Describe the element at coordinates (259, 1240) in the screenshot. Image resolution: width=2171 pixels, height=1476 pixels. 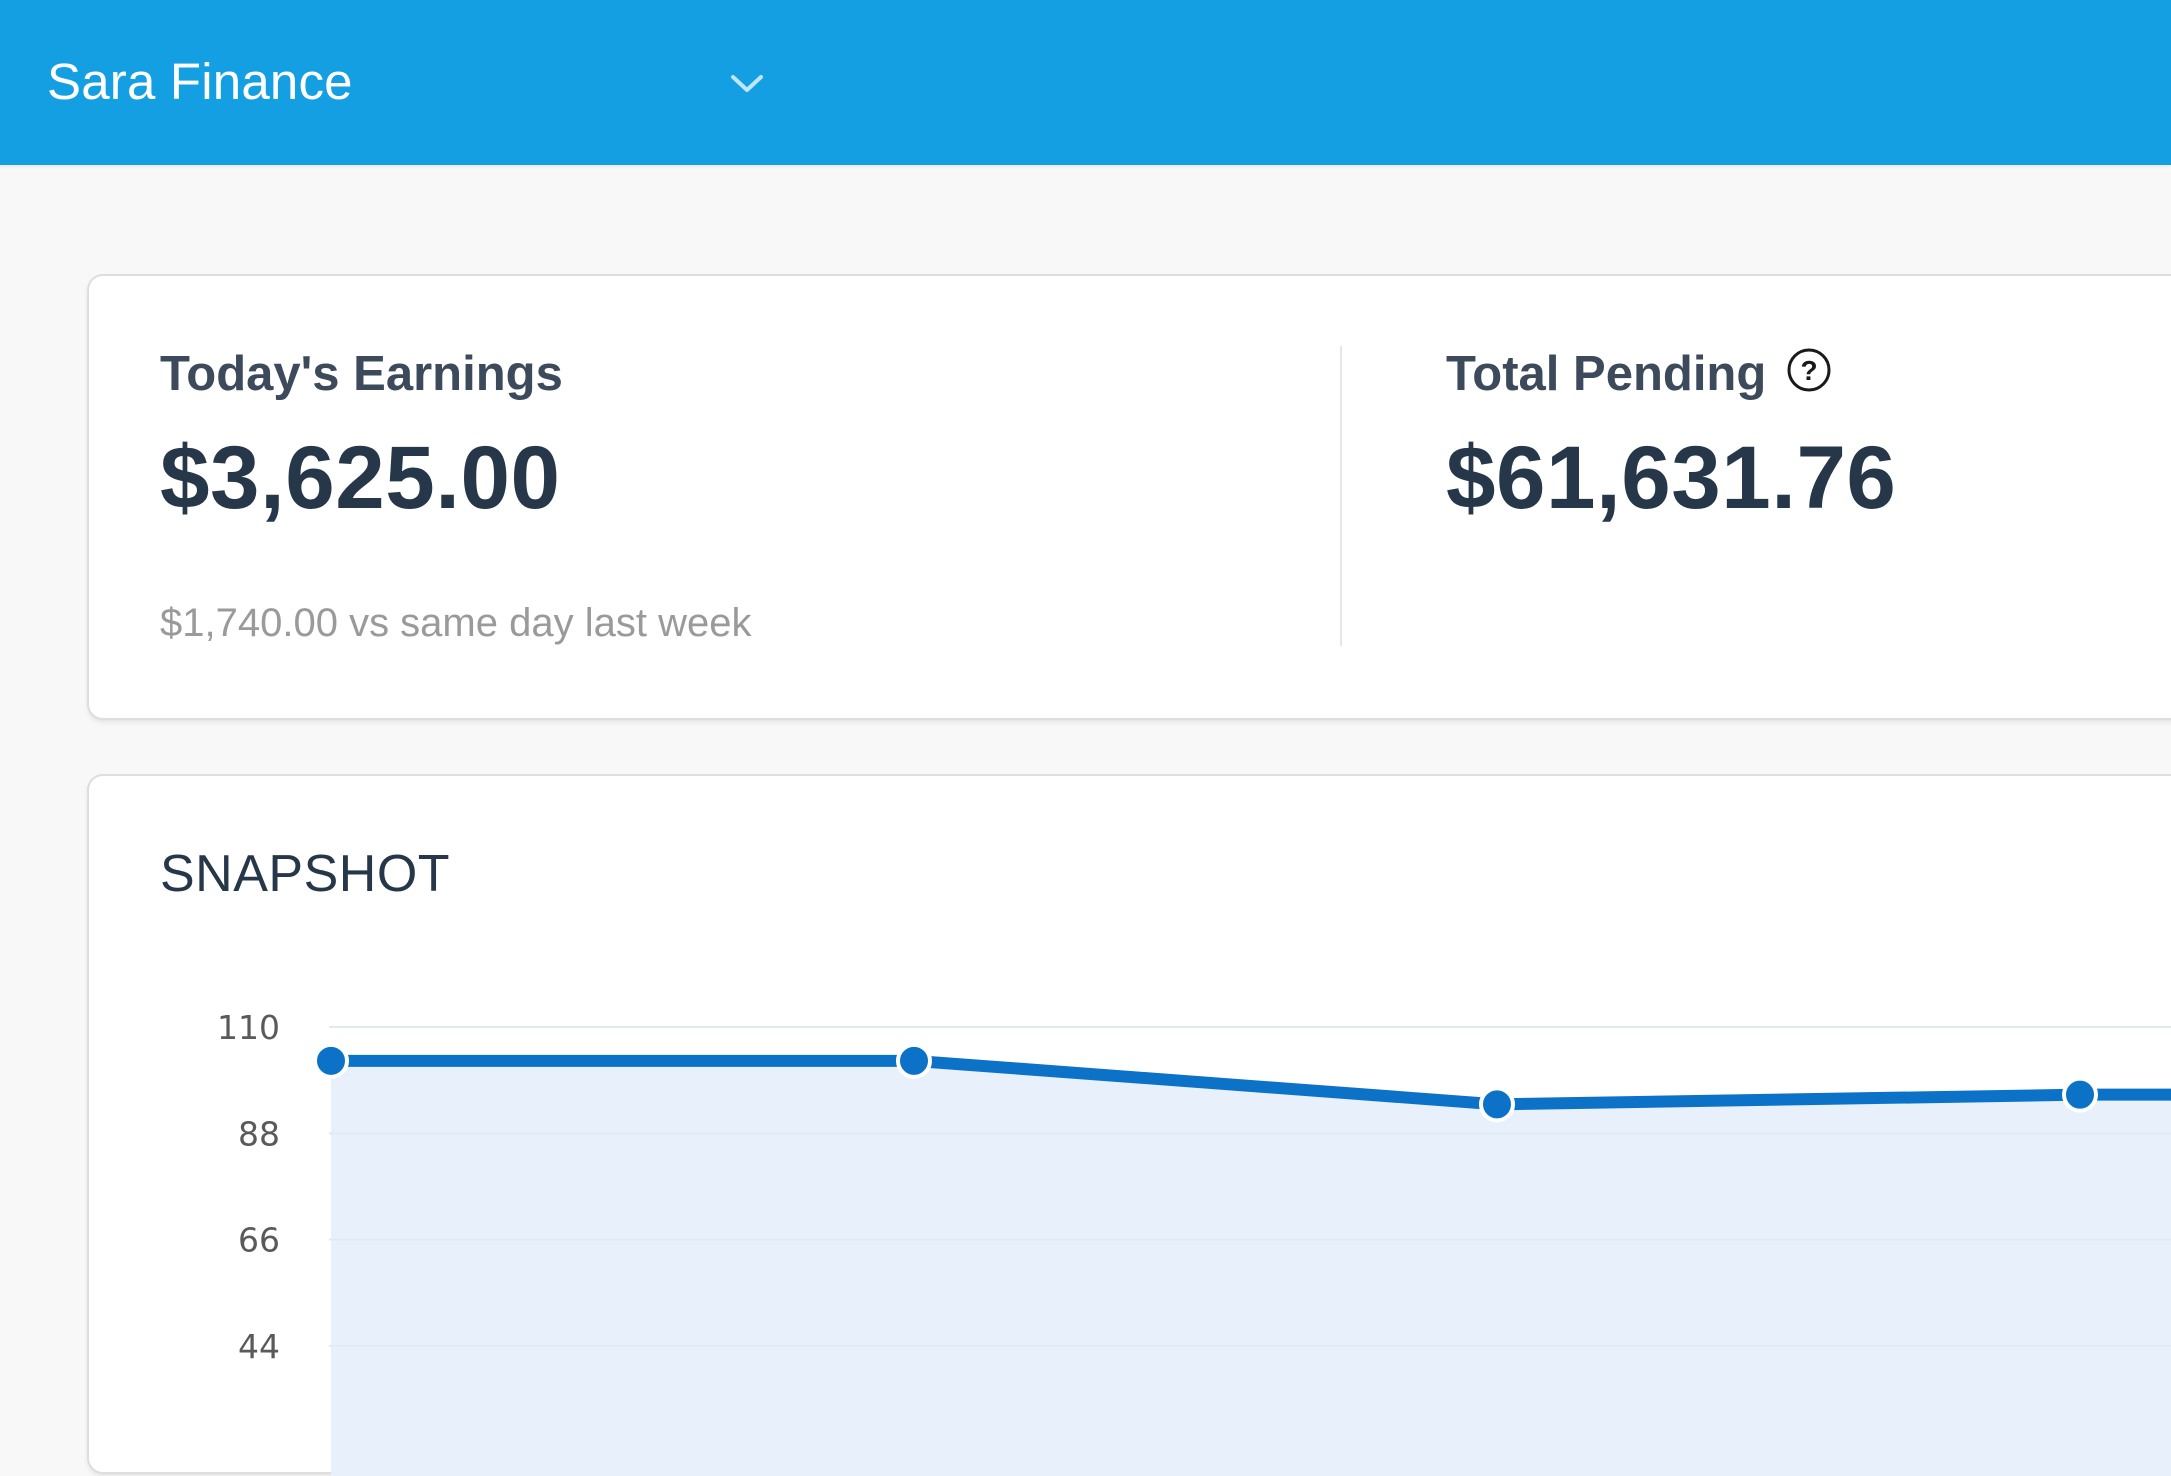
I see `y-tick-label: 66` at that location.